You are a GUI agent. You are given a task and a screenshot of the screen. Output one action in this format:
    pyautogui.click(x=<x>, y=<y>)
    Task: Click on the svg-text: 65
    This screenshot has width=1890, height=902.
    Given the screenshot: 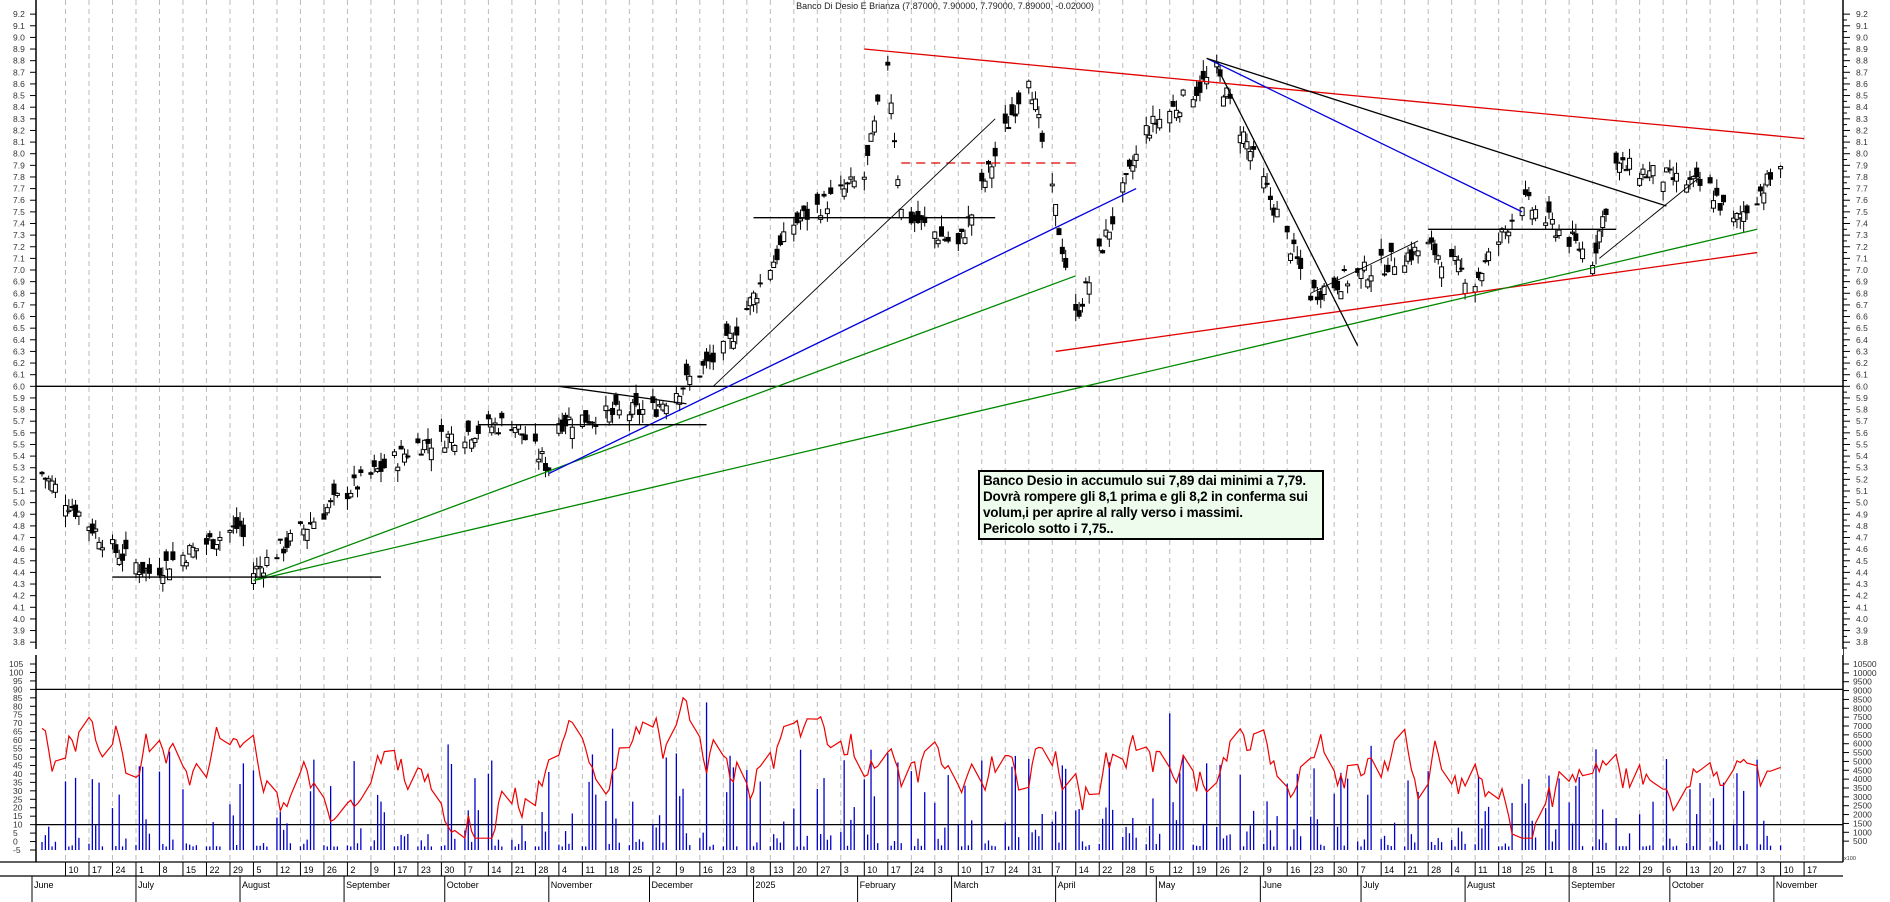 What is the action you would take?
    pyautogui.click(x=18, y=732)
    